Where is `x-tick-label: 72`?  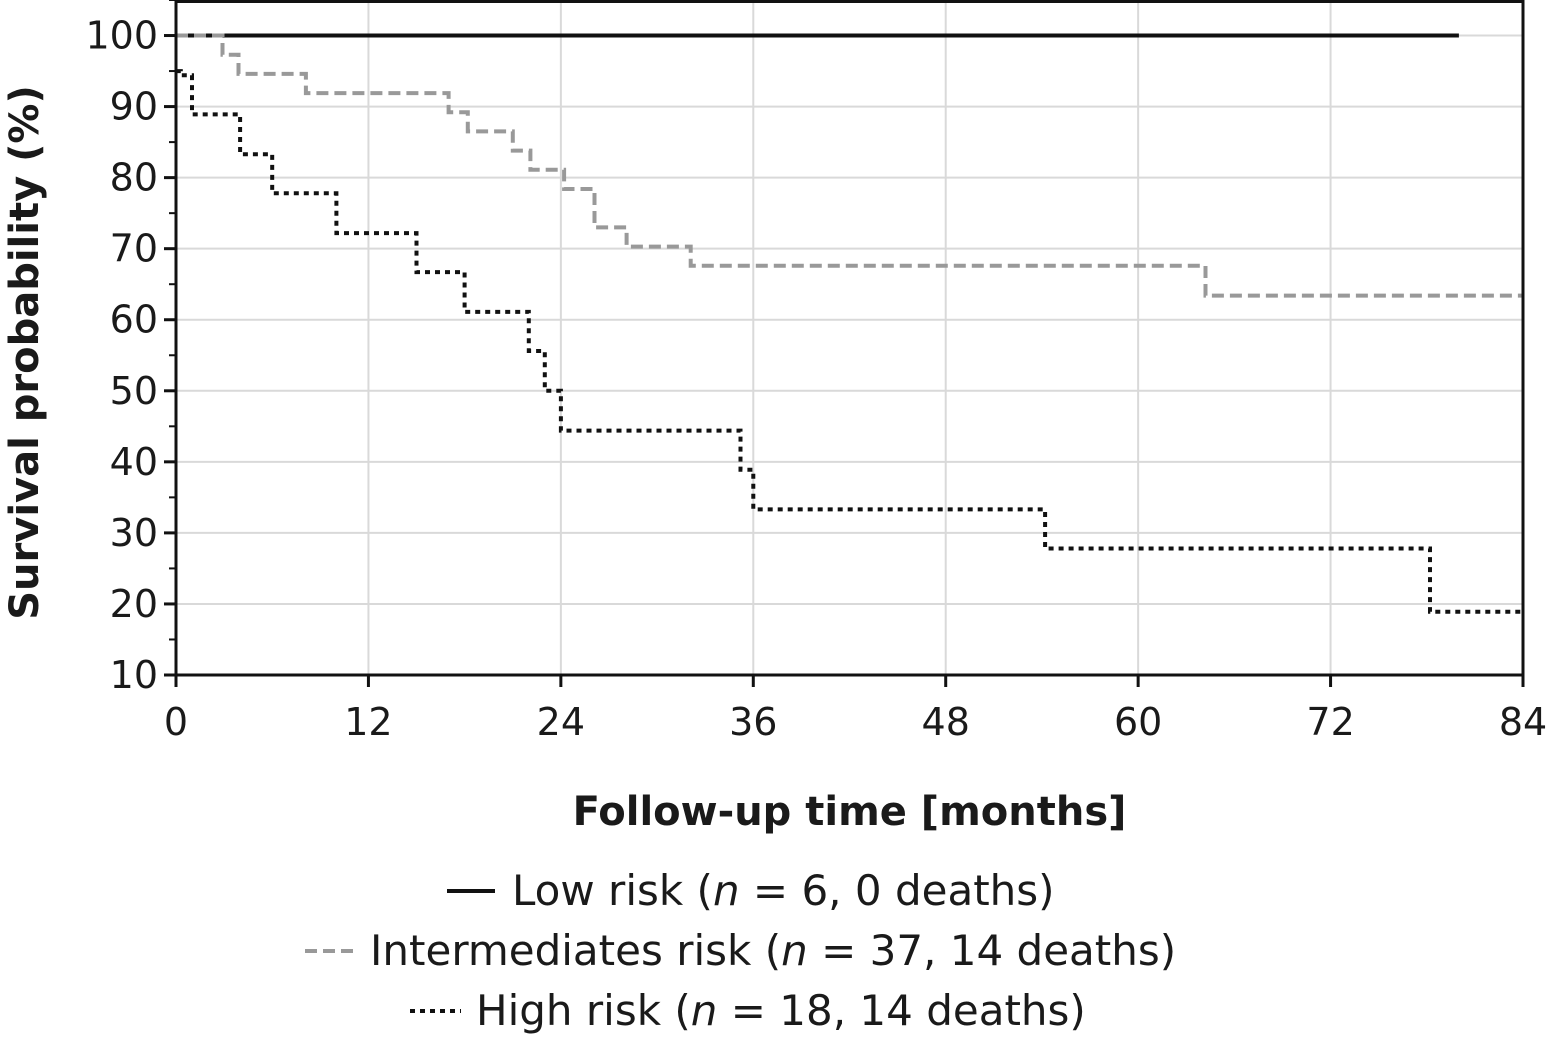
x-tick-label: 72 is located at coordinates (1330, 722).